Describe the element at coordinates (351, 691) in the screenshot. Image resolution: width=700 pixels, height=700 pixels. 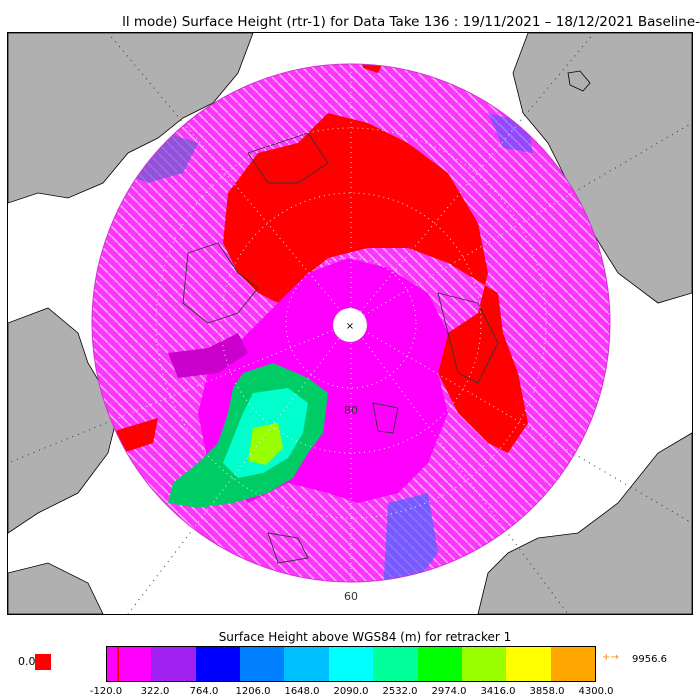
I see `colorbar-tick-label: 2090.0` at that location.